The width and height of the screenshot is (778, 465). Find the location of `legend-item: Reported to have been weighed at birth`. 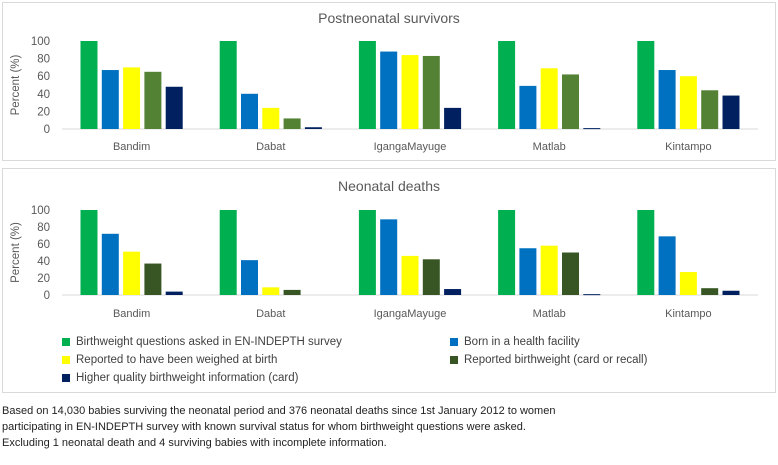

legend-item: Reported to have been weighed at birth is located at coordinates (169, 360).